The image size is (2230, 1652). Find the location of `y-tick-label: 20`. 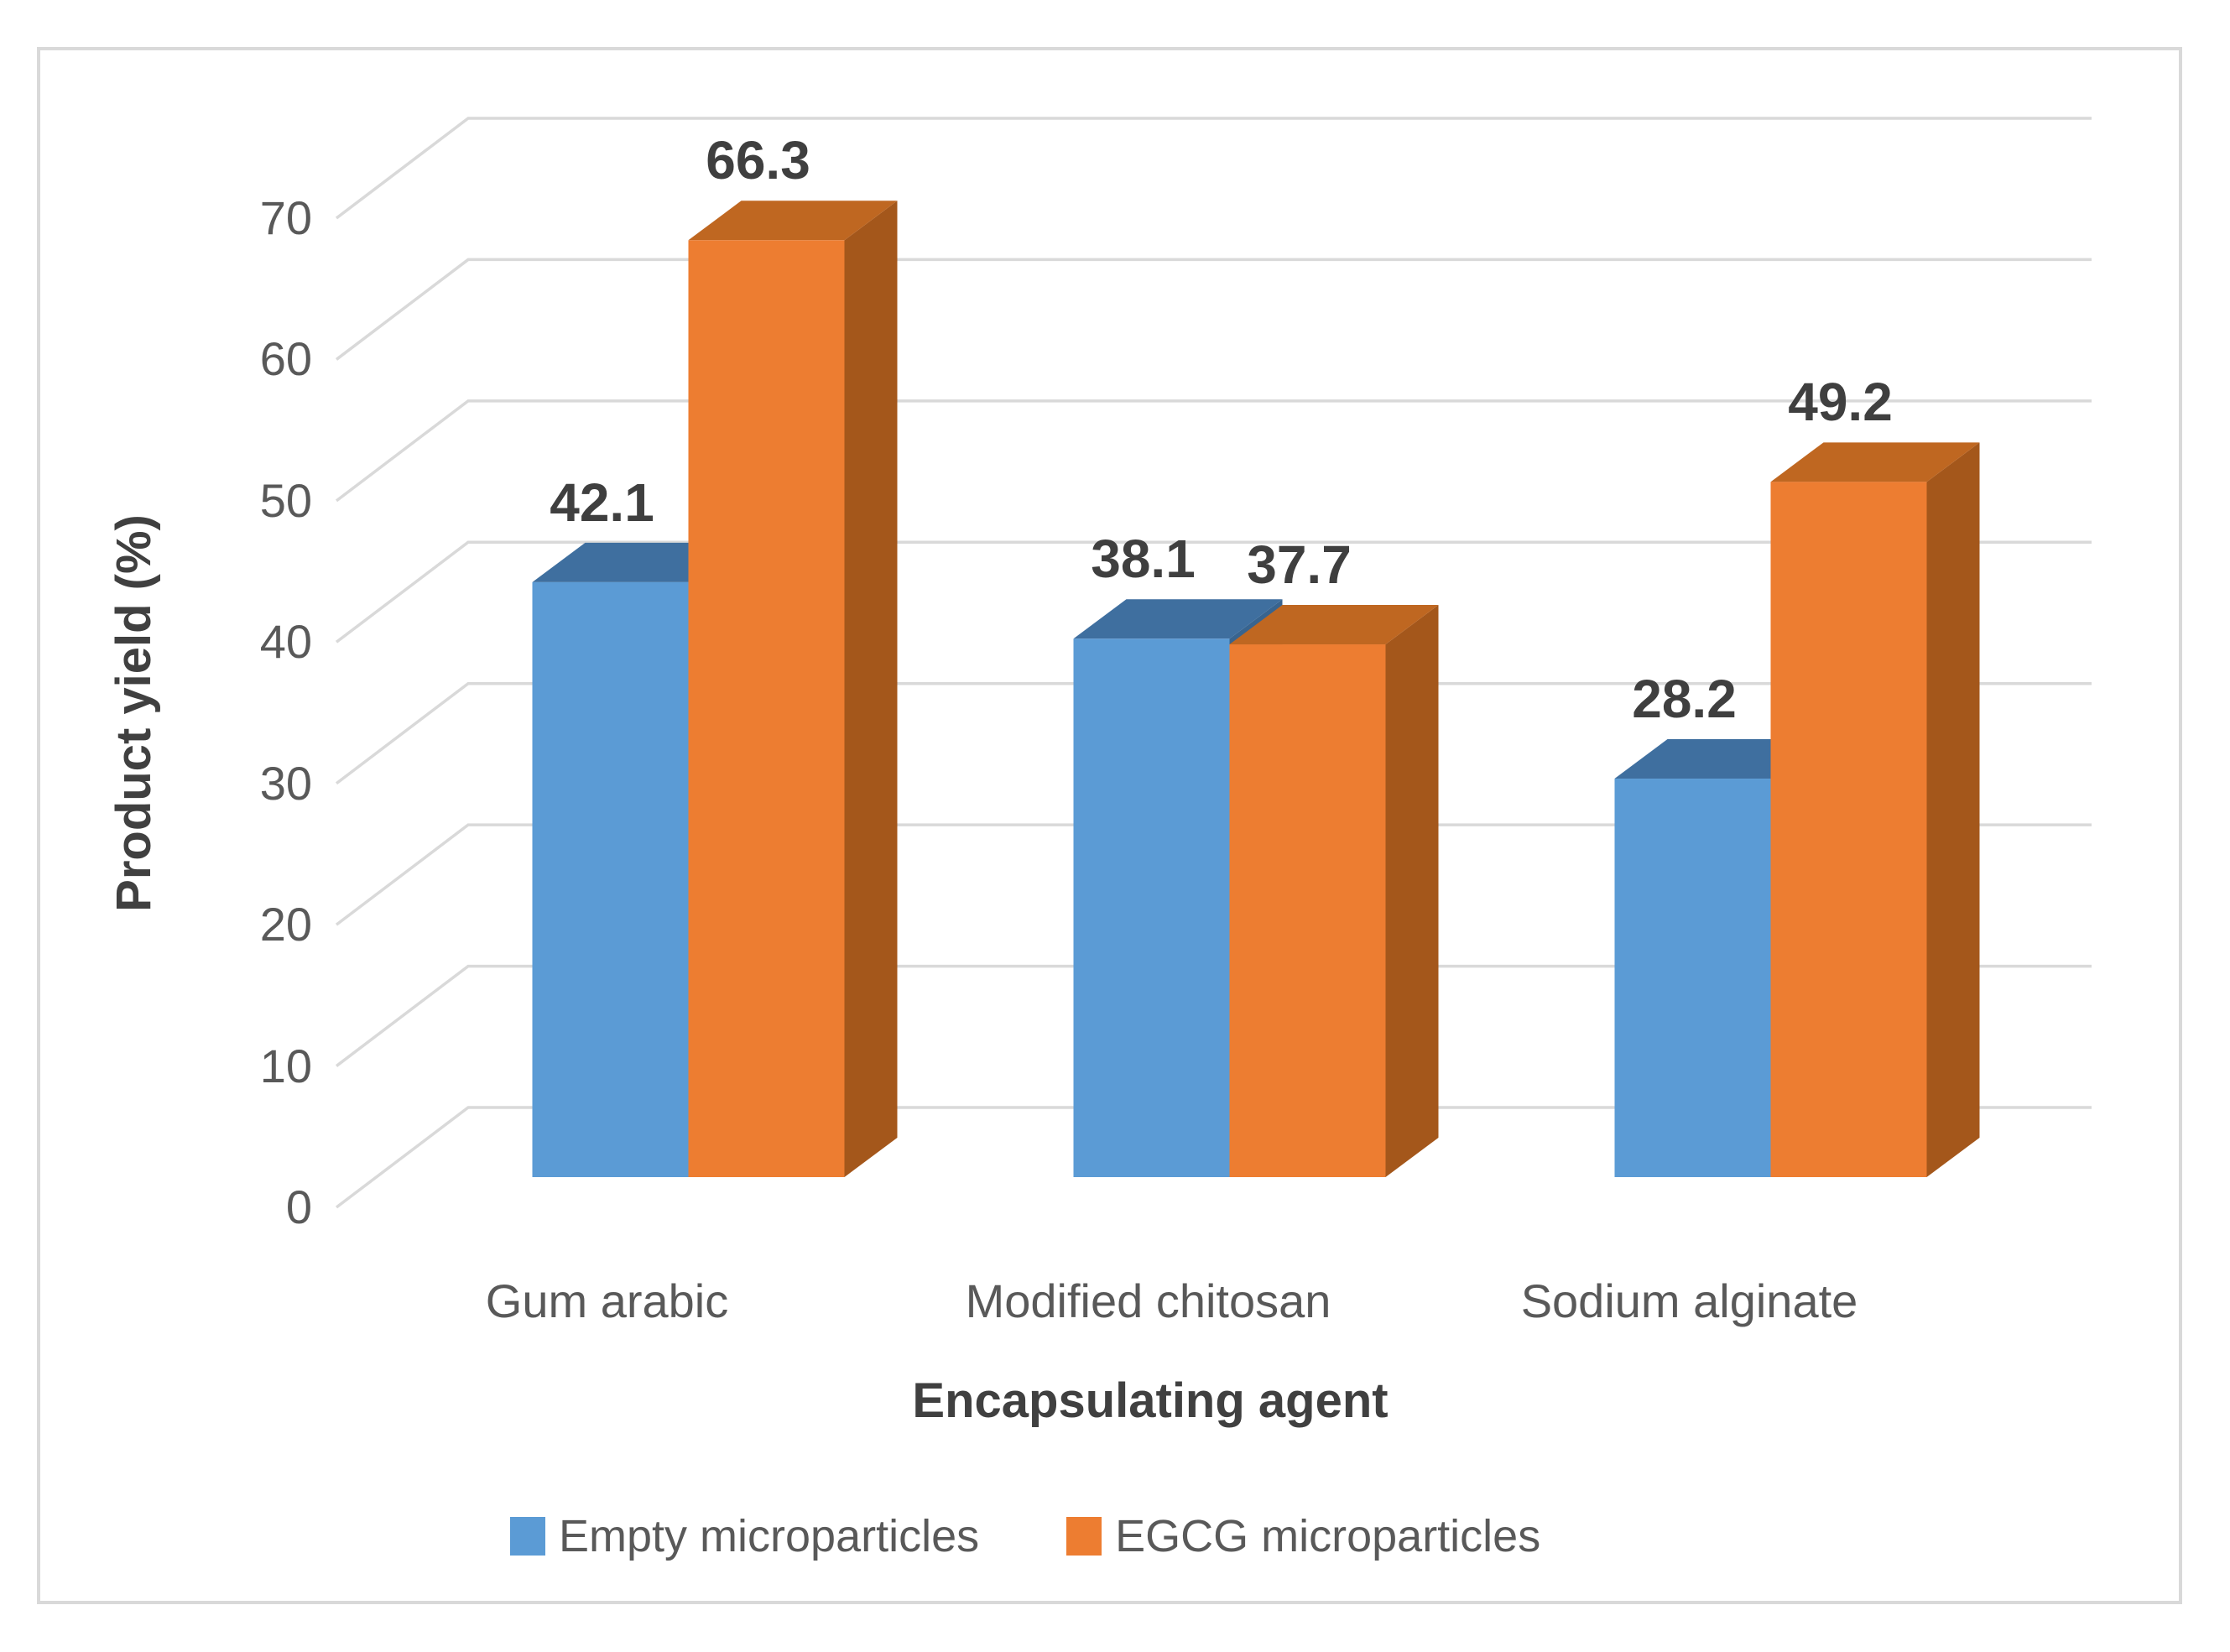

y-tick-label: 20 is located at coordinates (285, 924).